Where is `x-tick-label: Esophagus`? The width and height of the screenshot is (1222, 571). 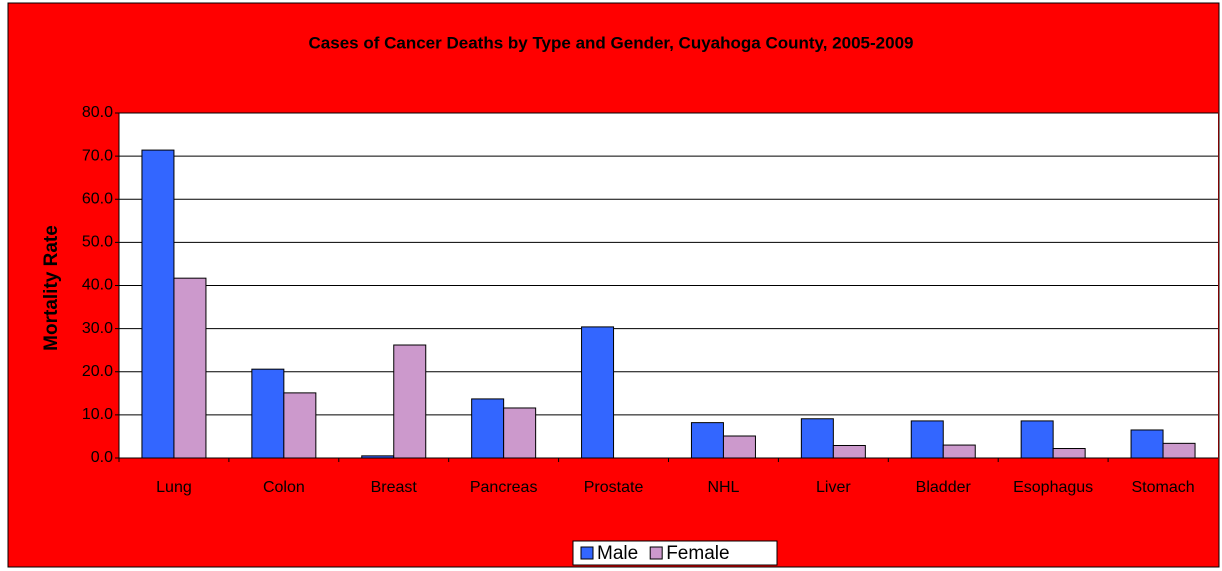
x-tick-label: Esophagus is located at coordinates (1053, 487).